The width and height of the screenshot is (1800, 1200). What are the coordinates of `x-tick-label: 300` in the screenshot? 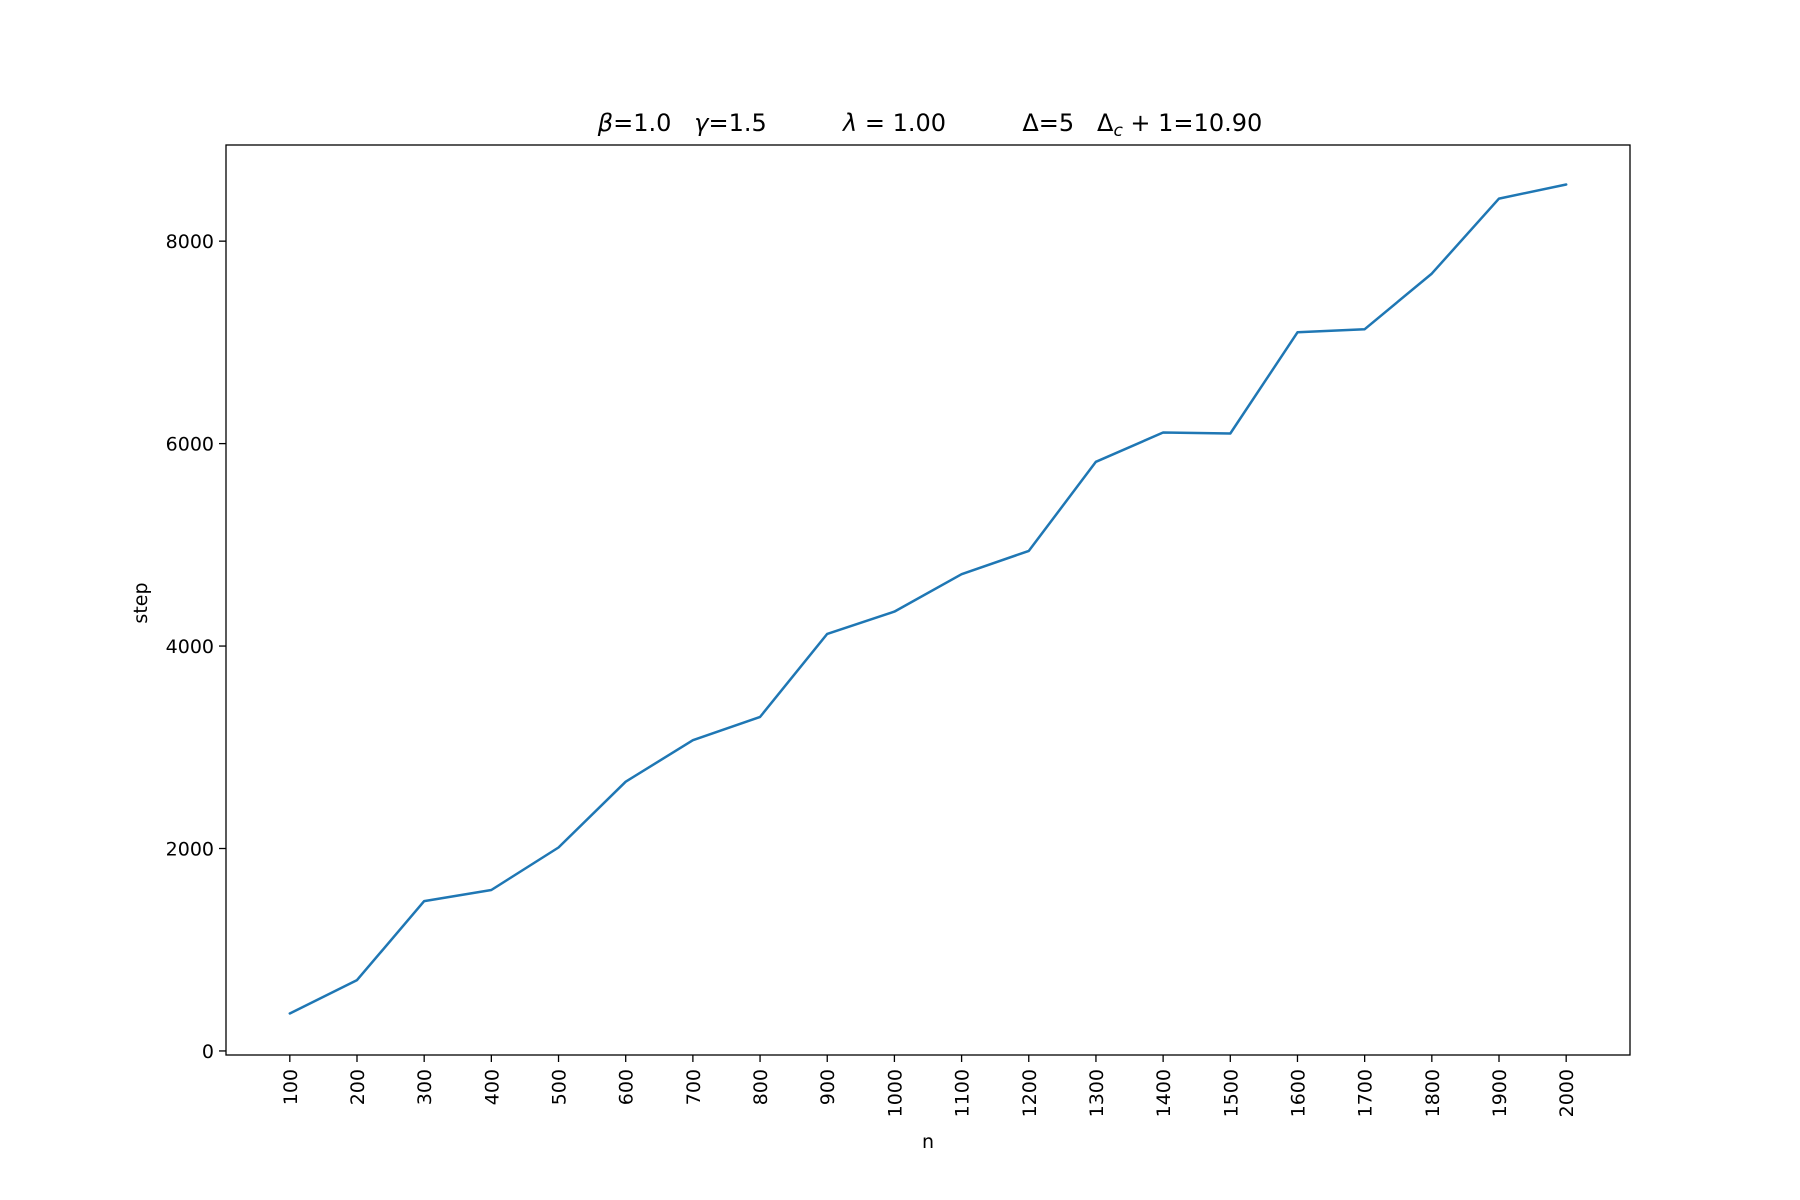 It's located at (425, 1087).